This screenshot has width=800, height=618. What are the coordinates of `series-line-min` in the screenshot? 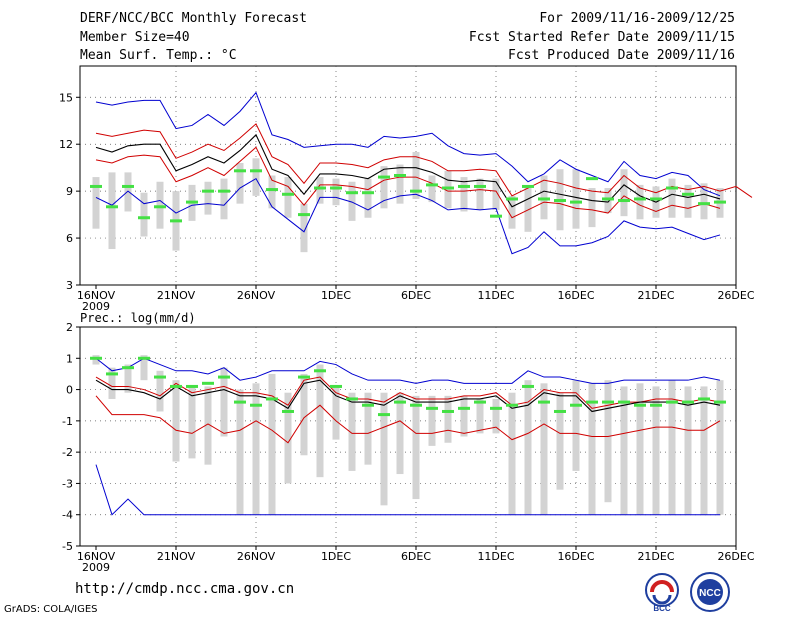 It's located at (407, 490).